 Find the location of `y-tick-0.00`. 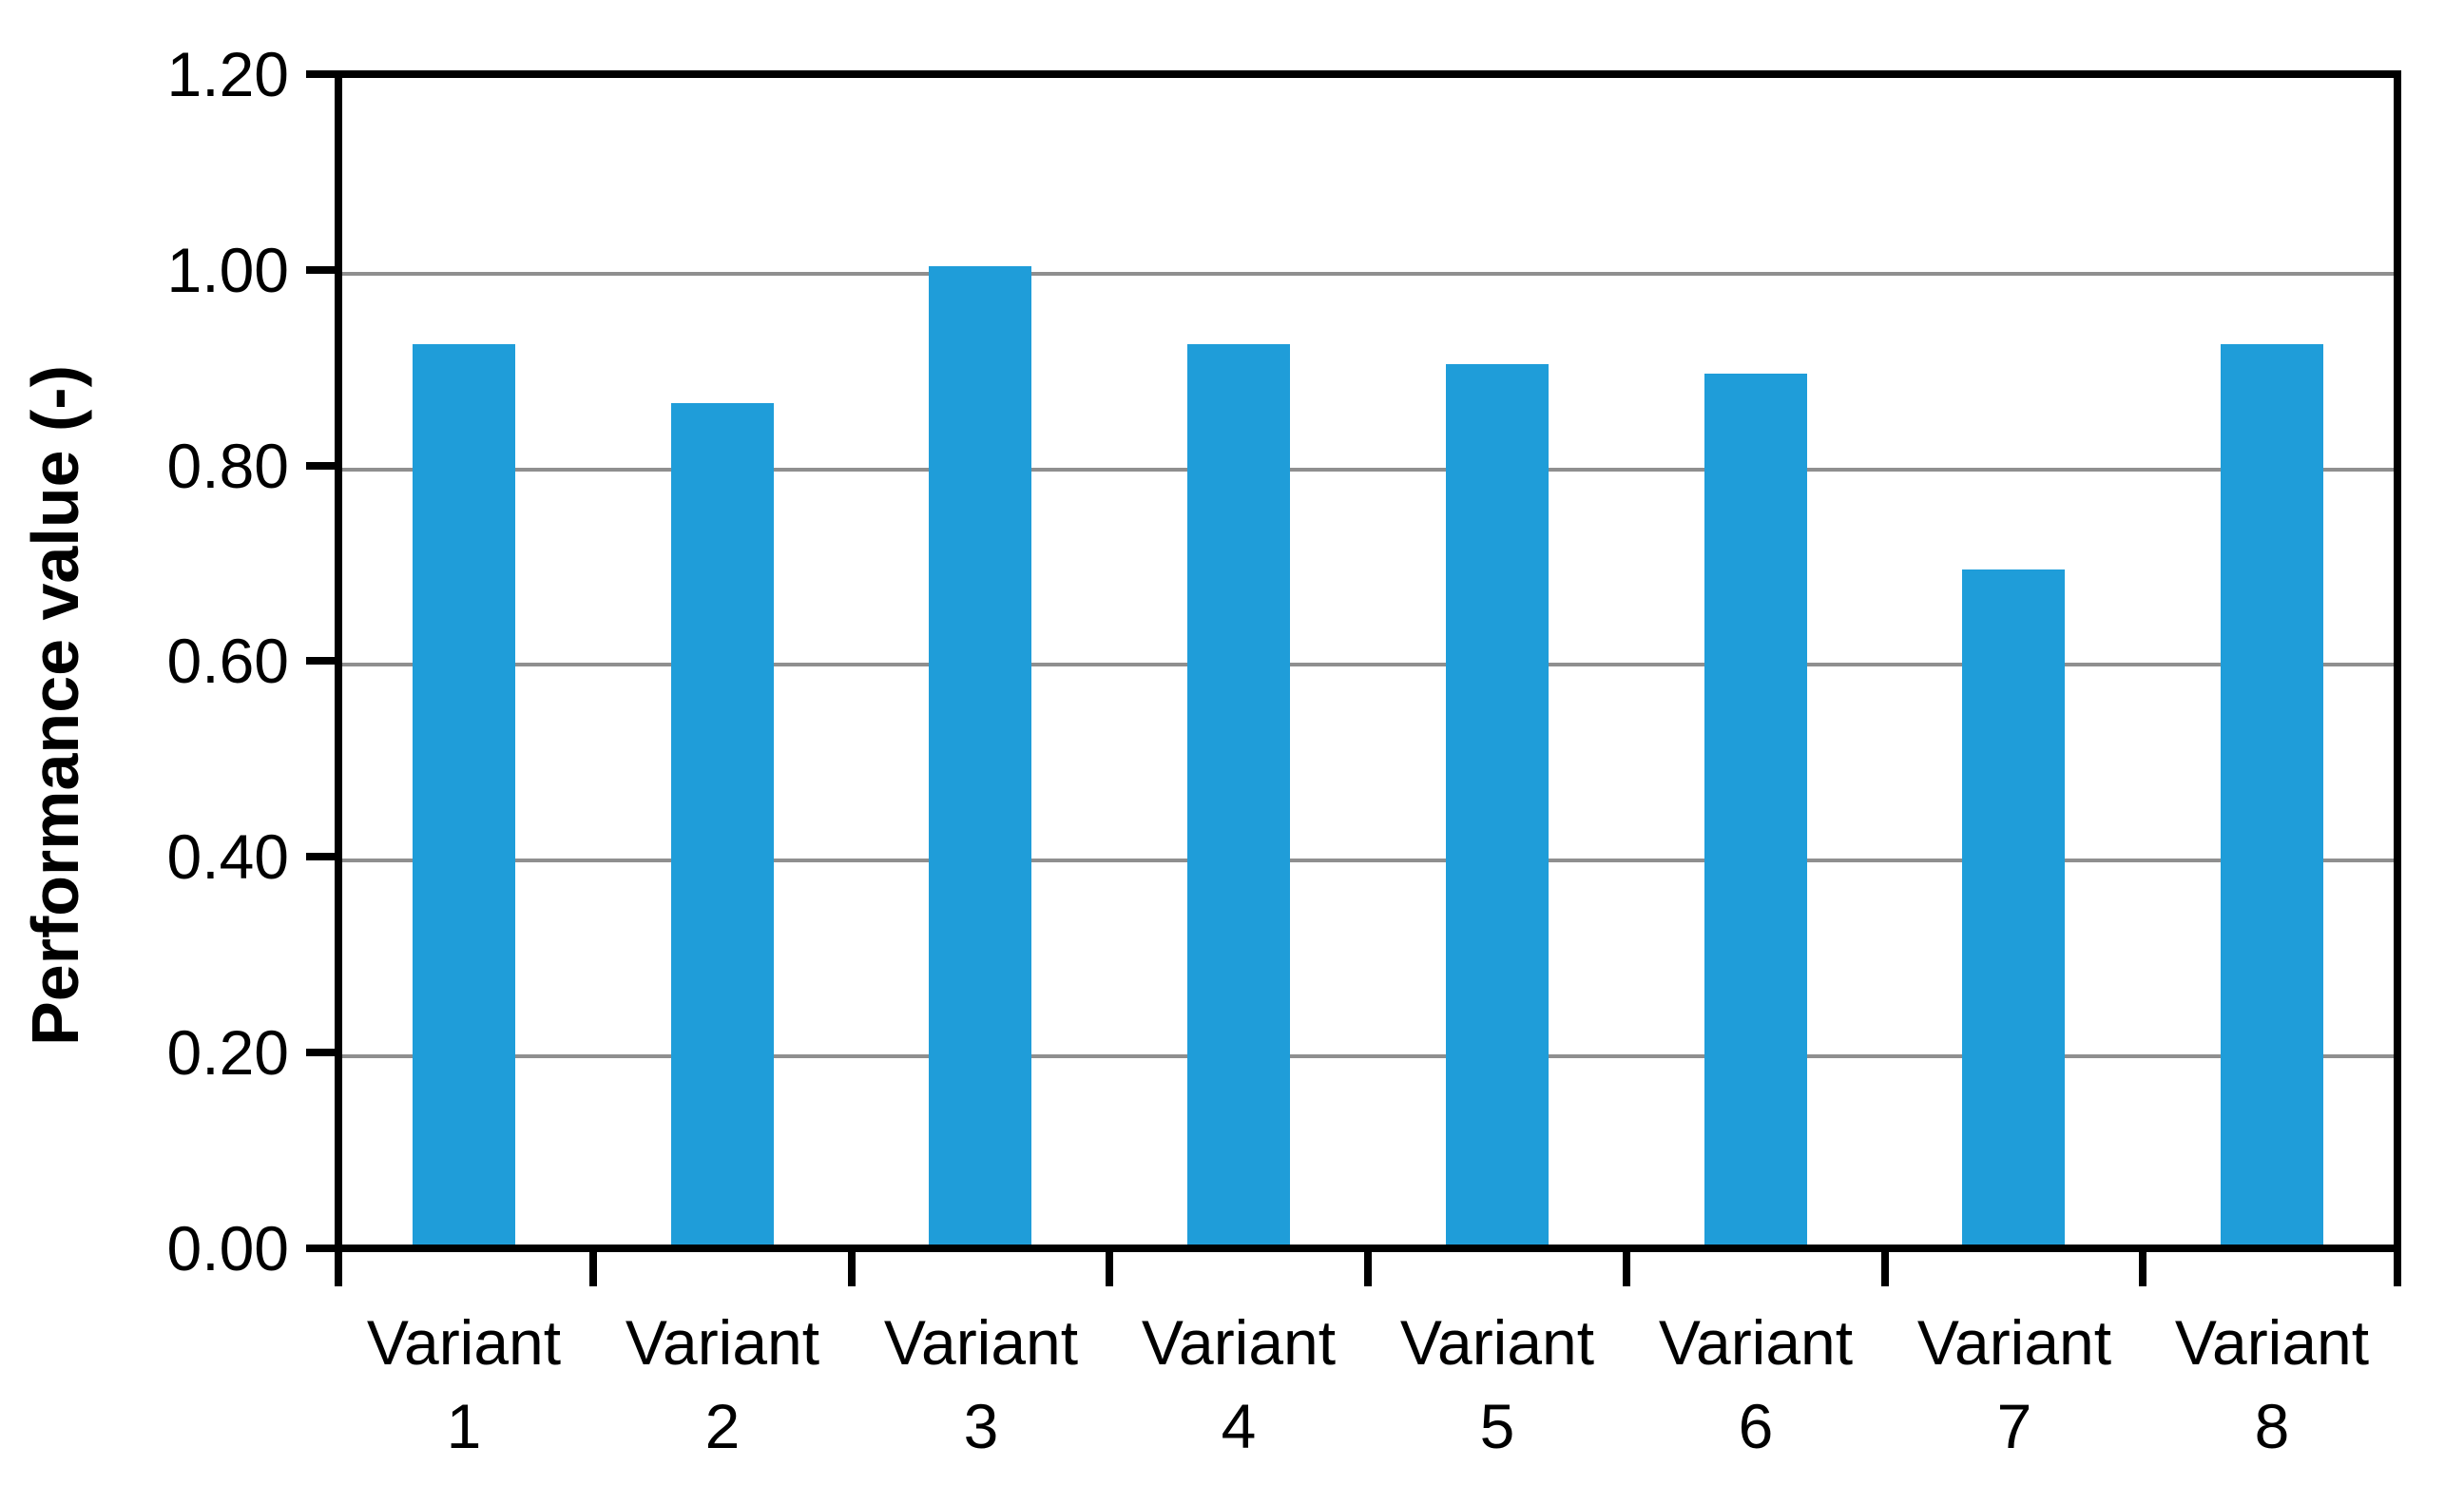

y-tick-0.00 is located at coordinates (320, 1248).